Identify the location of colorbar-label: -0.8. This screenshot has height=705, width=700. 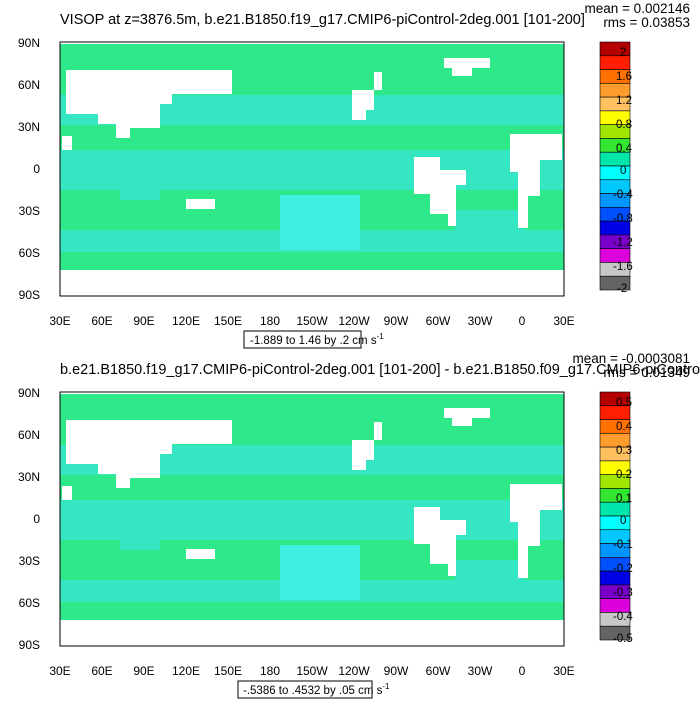
(623, 219).